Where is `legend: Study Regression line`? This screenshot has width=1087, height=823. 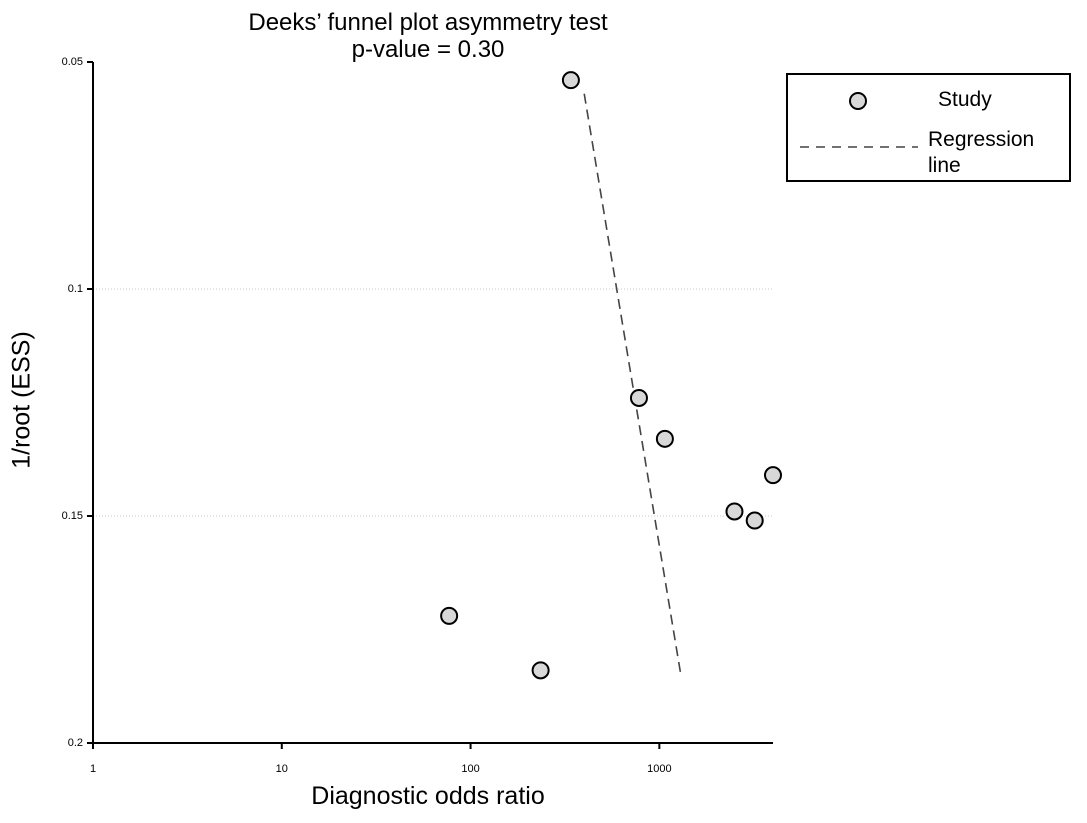
legend: Study Regression line is located at coordinates (928, 127).